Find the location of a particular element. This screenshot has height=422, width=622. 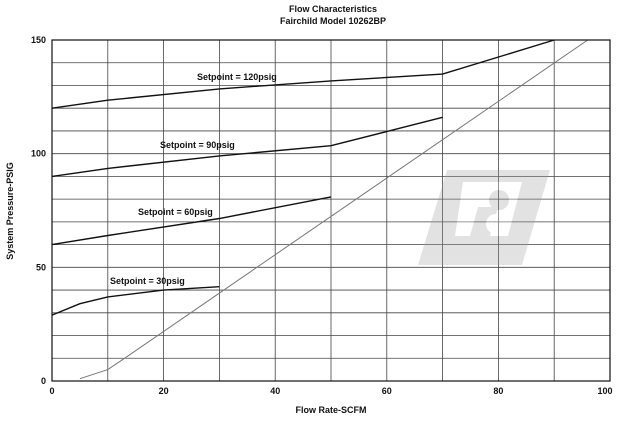

x-tick-label: 100 is located at coordinates (604, 391).